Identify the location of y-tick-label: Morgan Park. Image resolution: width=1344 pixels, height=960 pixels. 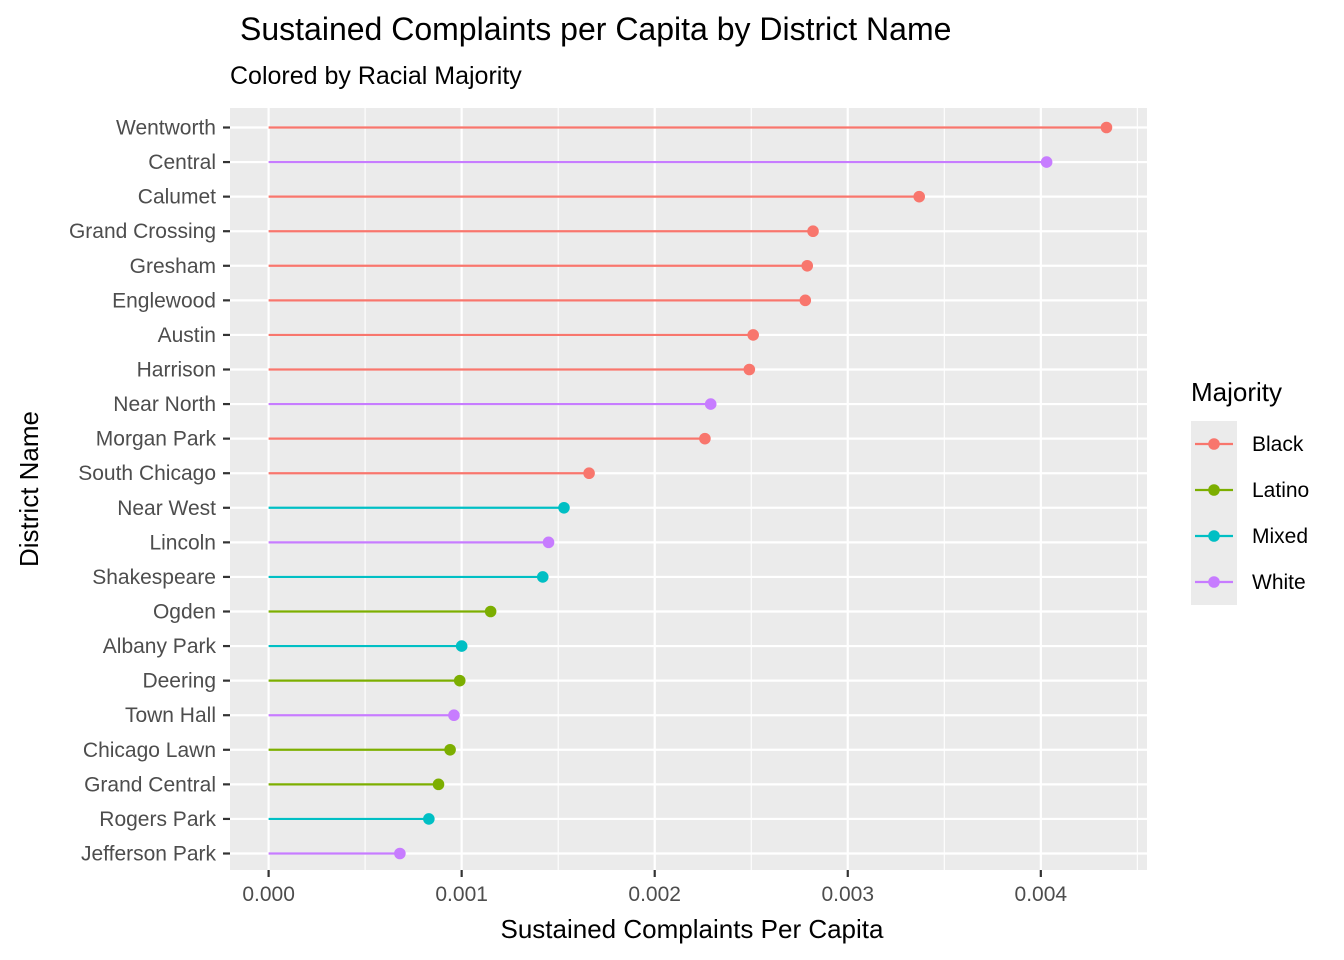
(156, 439).